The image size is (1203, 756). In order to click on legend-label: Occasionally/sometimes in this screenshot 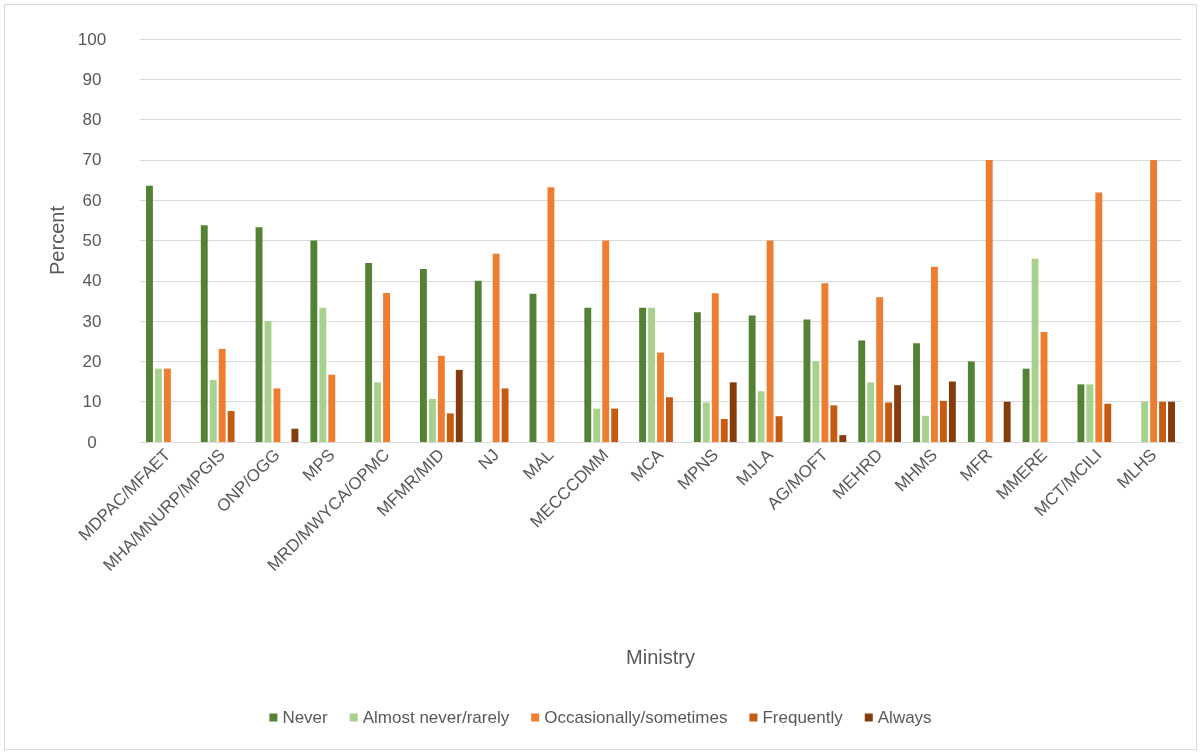, I will do `click(636, 717)`.